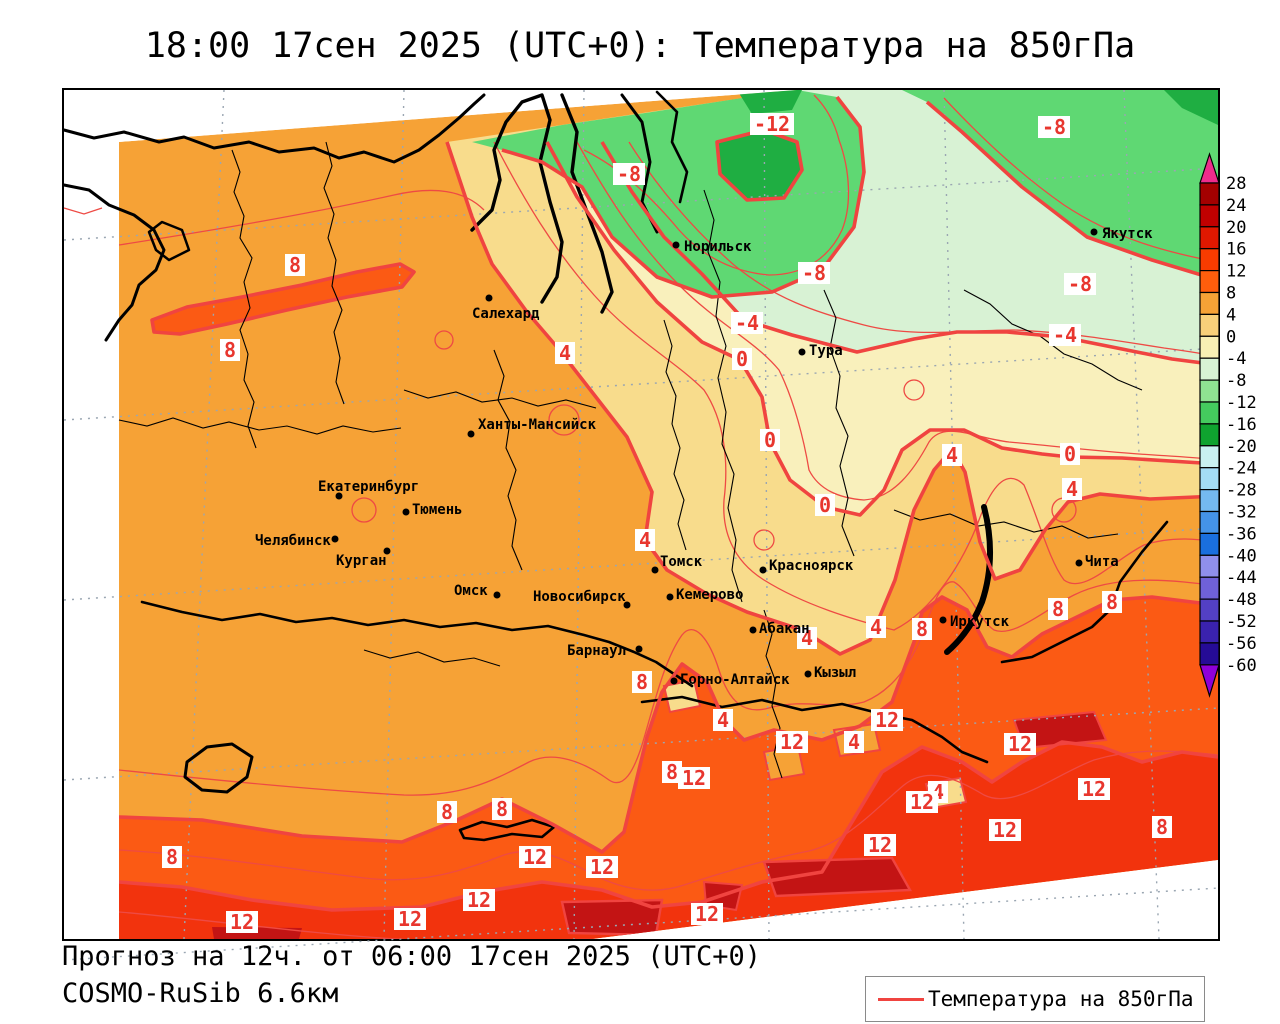 The image size is (1280, 1024). What do you see at coordinates (672, 147) in the screenshot?
I see `coastline-yenisei` at bounding box center [672, 147].